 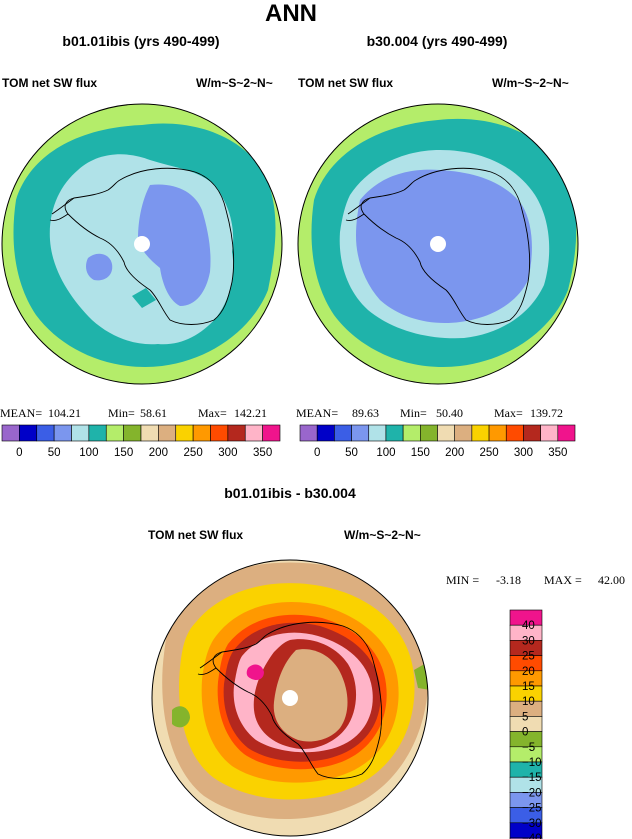 What do you see at coordinates (546, 413) in the screenshot?
I see `panel2-max-value: 139.72` at bounding box center [546, 413].